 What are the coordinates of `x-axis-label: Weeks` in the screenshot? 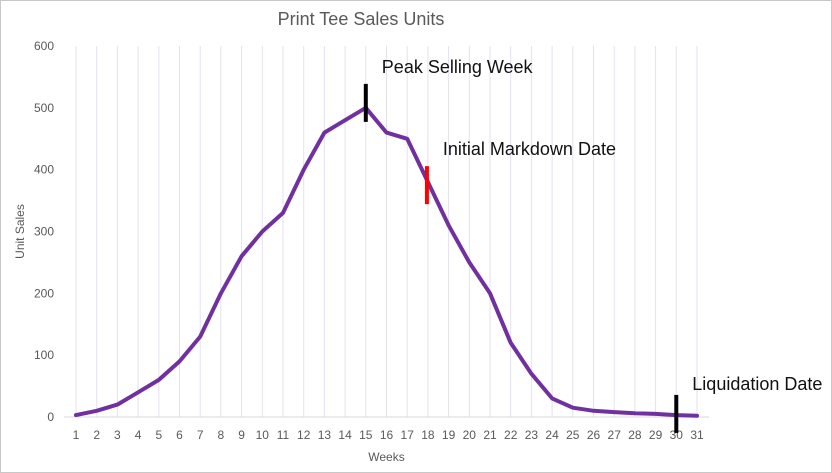 It's located at (386, 457).